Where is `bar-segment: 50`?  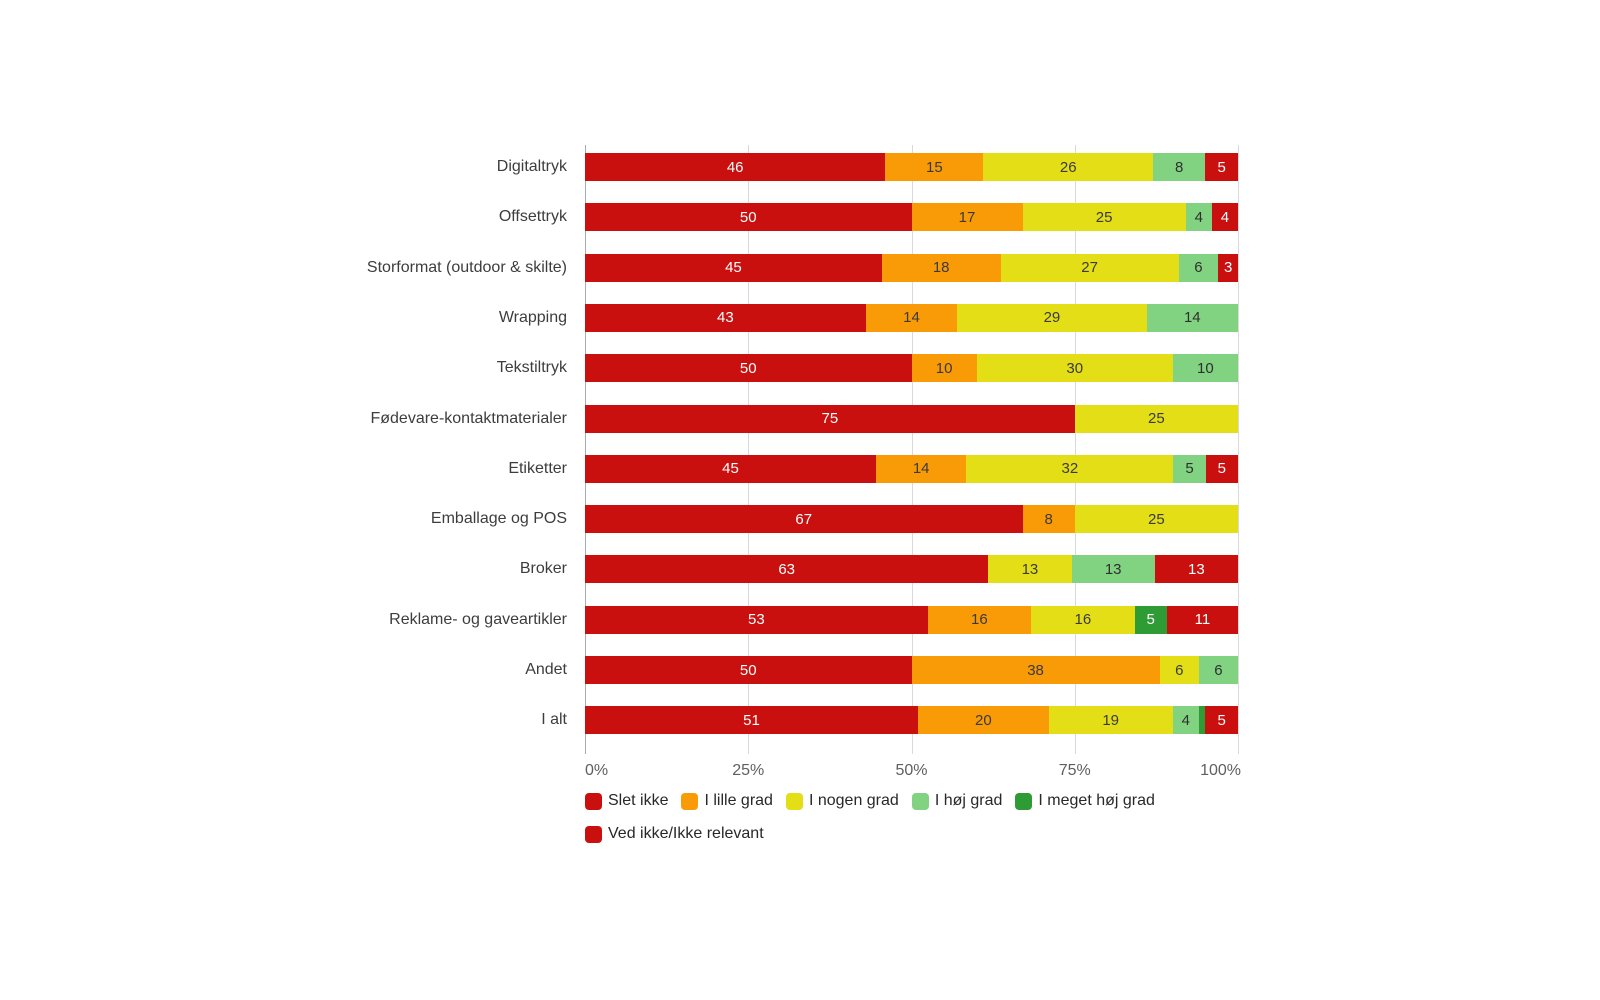
bar-segment: 50 is located at coordinates (748, 368).